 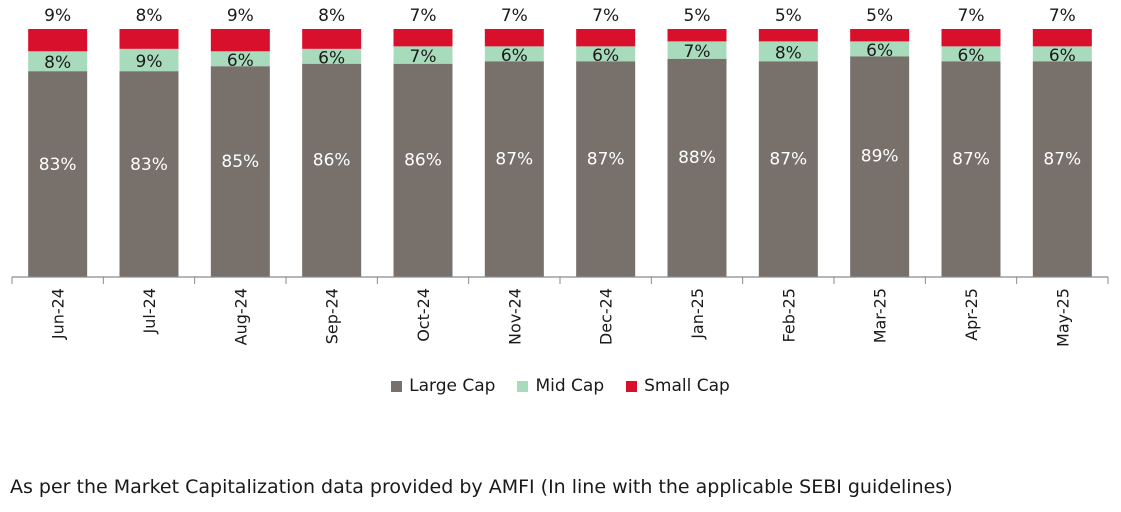 I want to click on data-label: 89%, so click(x=880, y=157).